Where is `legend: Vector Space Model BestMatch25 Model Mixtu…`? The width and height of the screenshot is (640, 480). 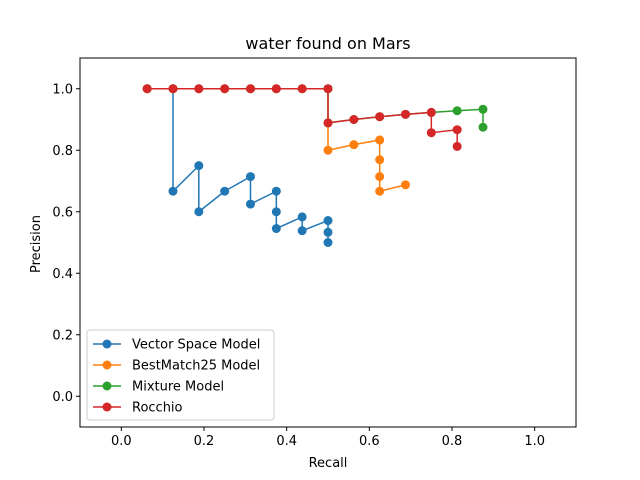 legend: Vector Space Model BestMatch25 Model Mixtu… is located at coordinates (180, 375).